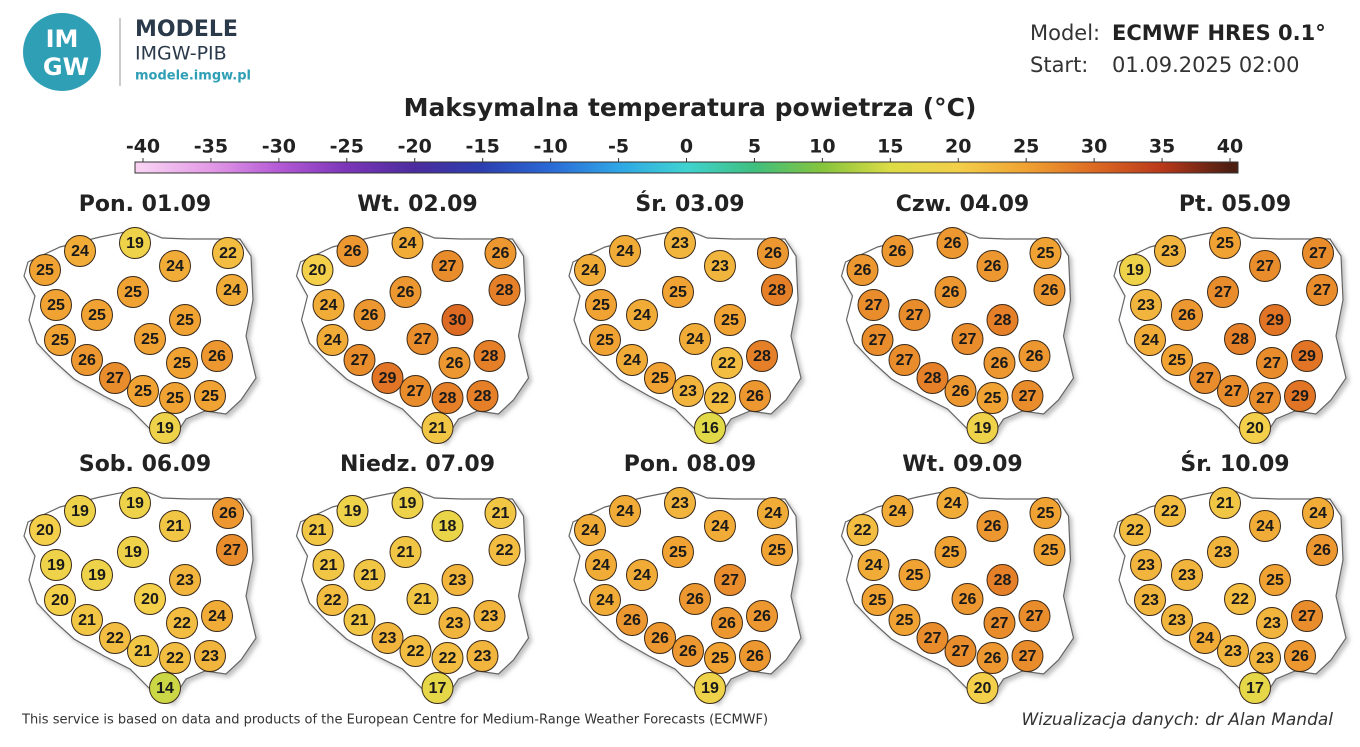 This screenshot has height=747, width=1360. Describe the element at coordinates (145, 204) in the screenshot. I see `panel-title: Pon. 01.09` at that location.